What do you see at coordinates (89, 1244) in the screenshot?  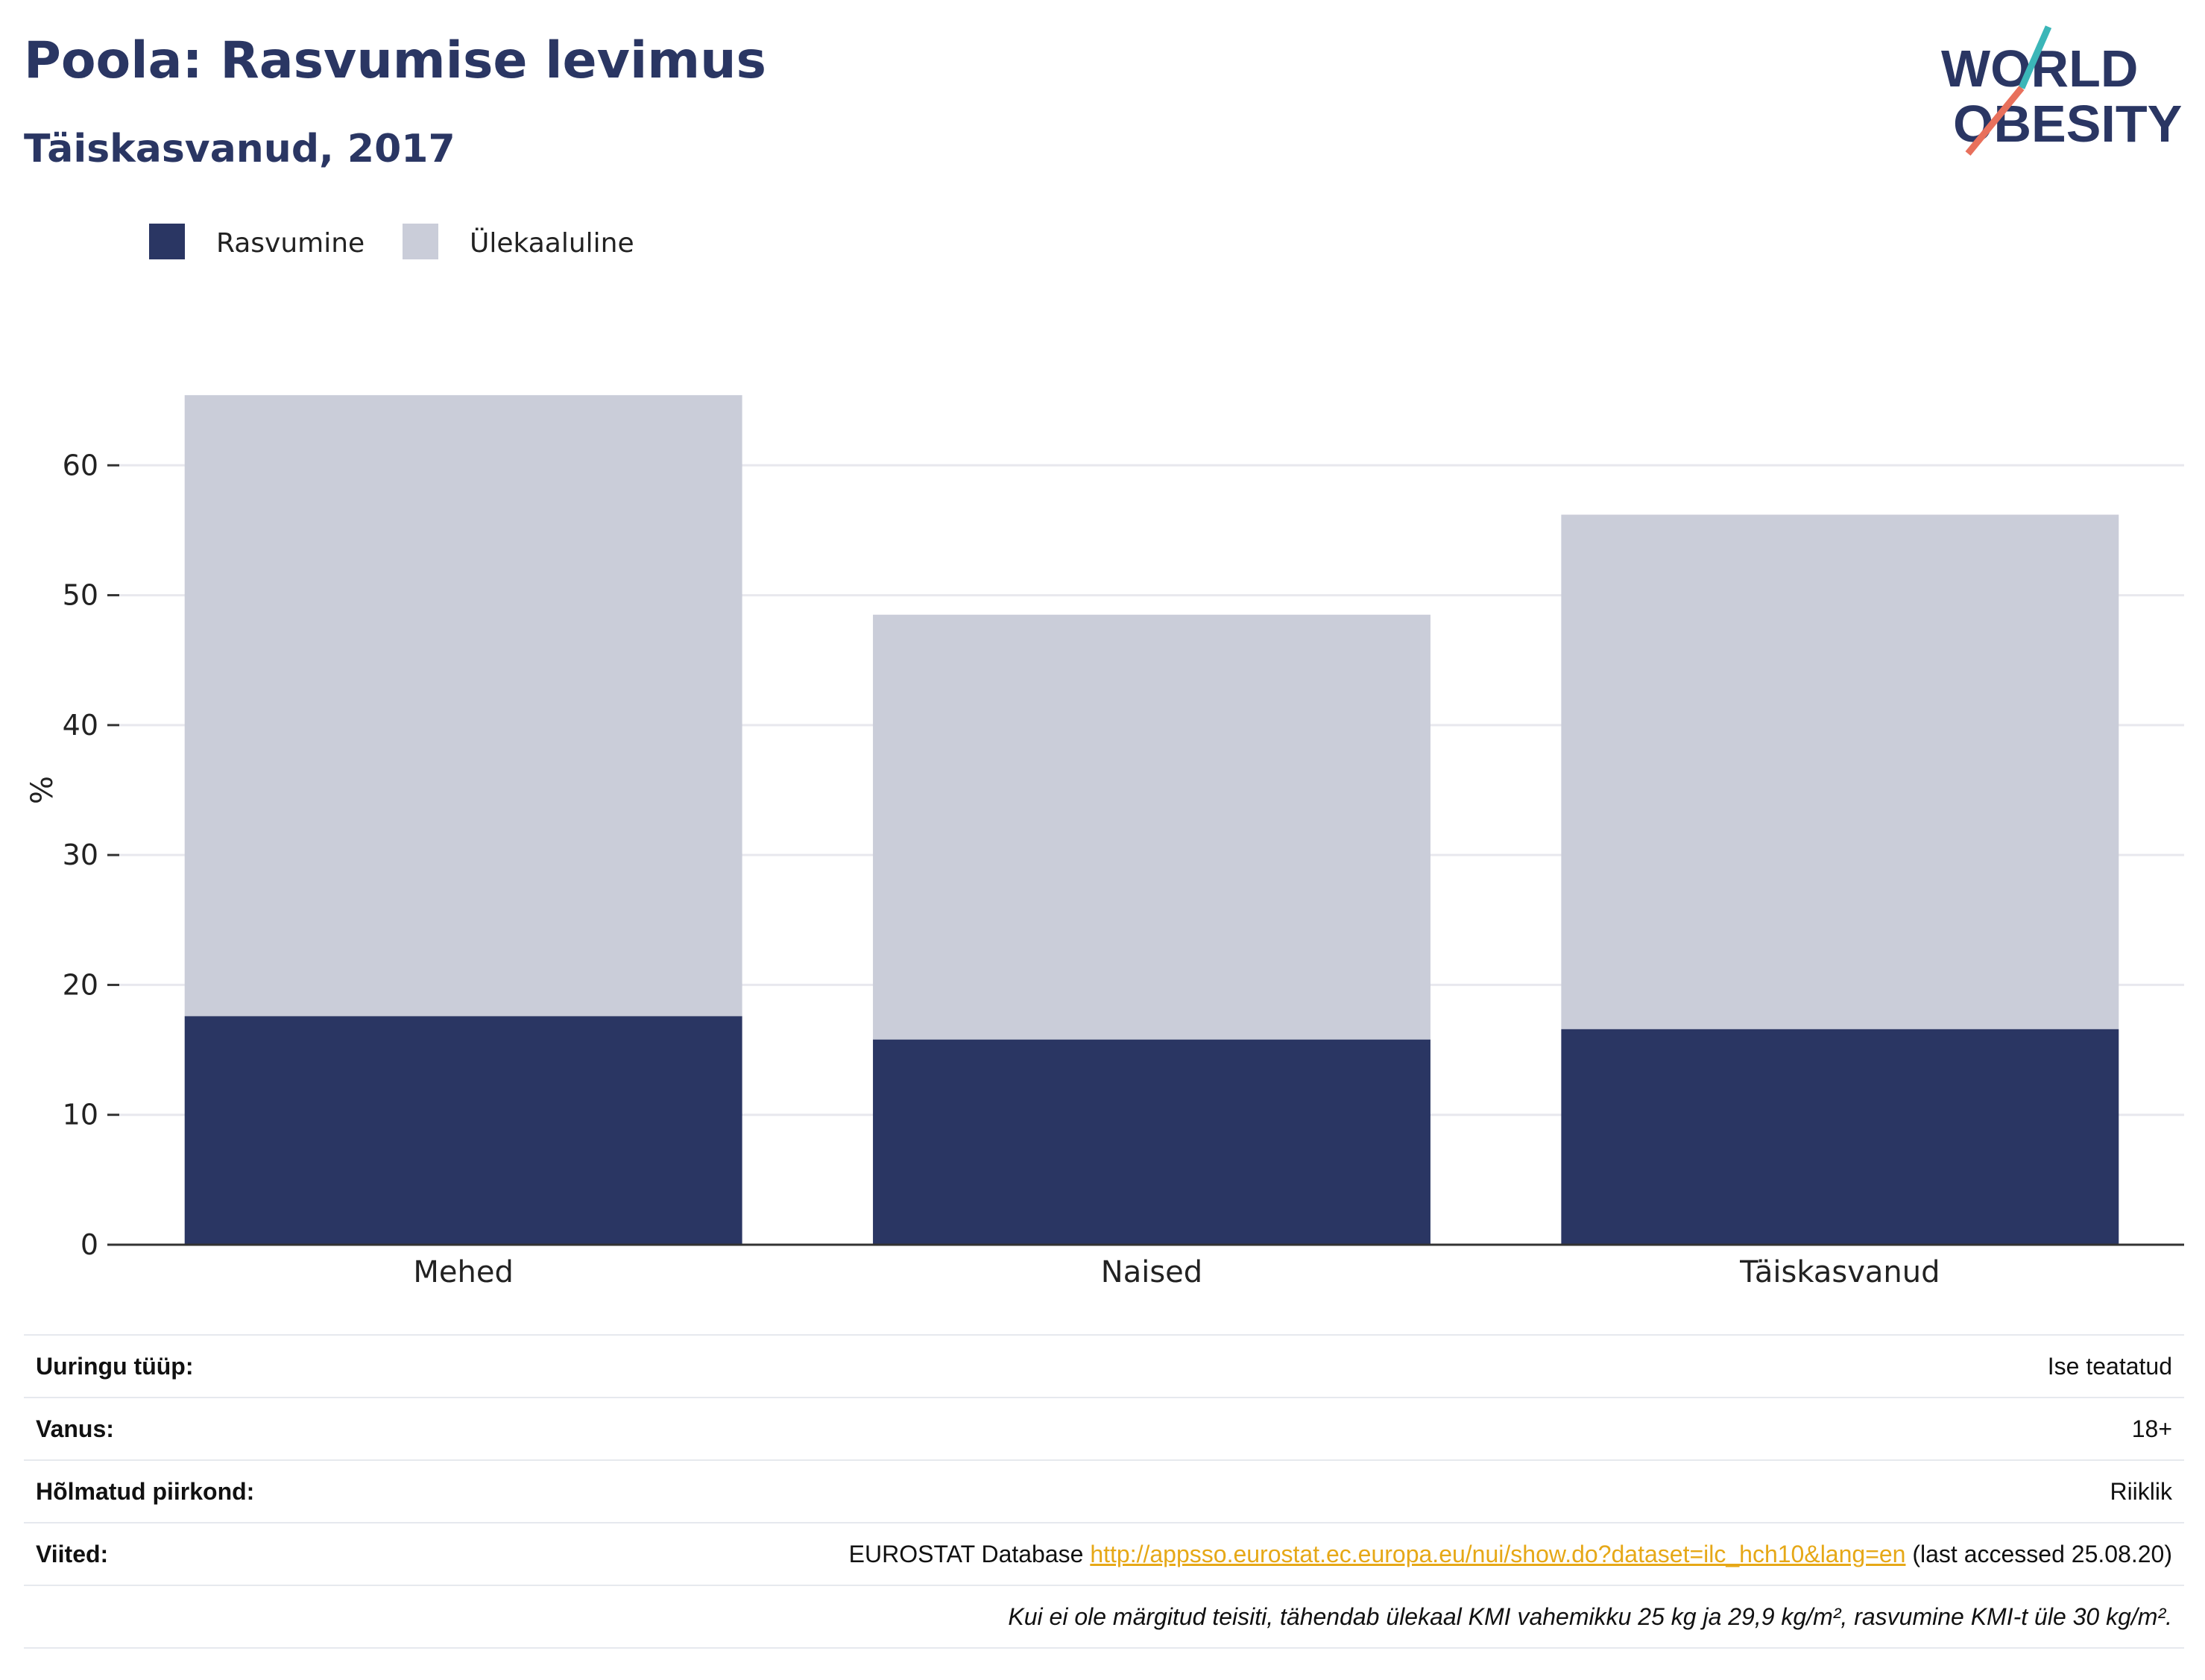 I see `y-tick-label: 0` at bounding box center [89, 1244].